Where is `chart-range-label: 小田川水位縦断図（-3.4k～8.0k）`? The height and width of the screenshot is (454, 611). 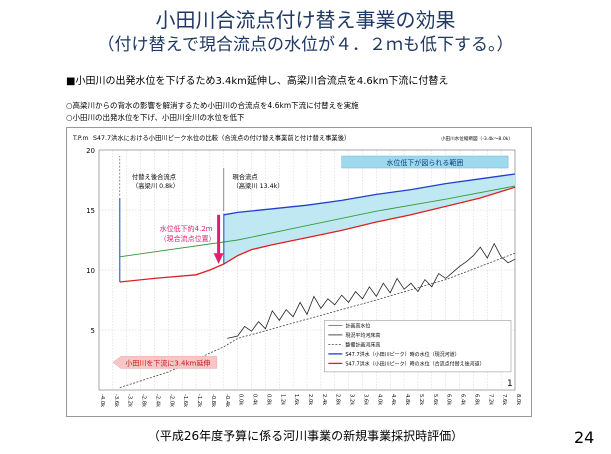
chart-range-label: 小田川水位縦断図（-3.4k～8.0k） is located at coordinates (477, 138).